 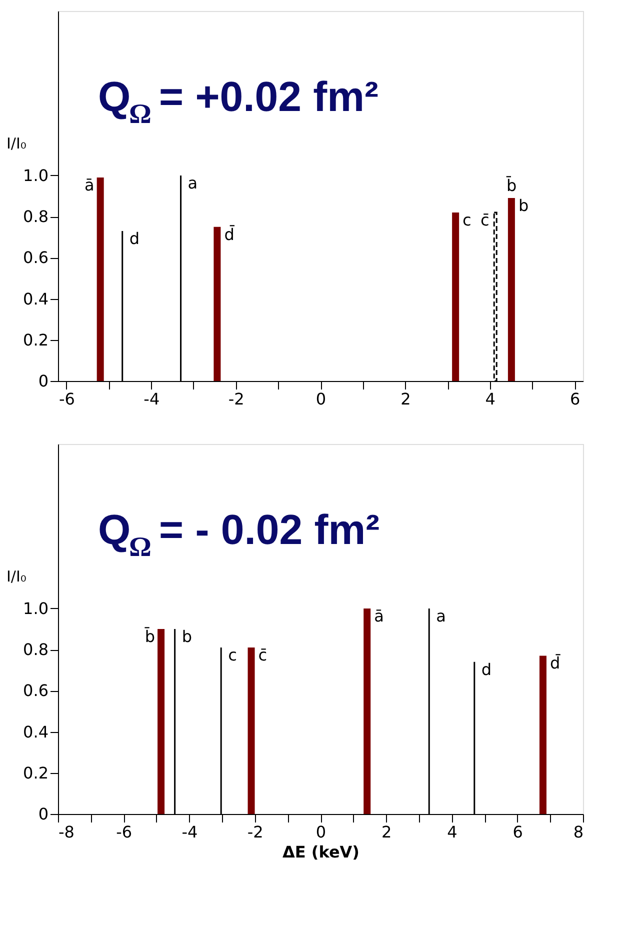 I want to click on x-tick-label: -8, so click(x=66, y=832).